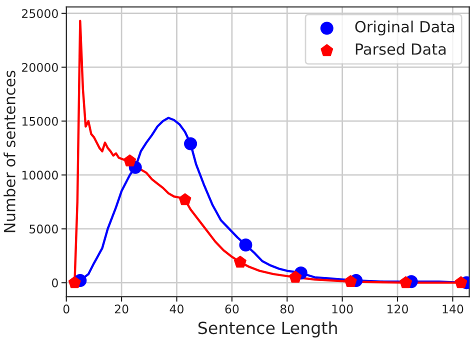 The image size is (474, 345). What do you see at coordinates (287, 309) in the screenshot?
I see `x-tick-label: 80` at bounding box center [287, 309].